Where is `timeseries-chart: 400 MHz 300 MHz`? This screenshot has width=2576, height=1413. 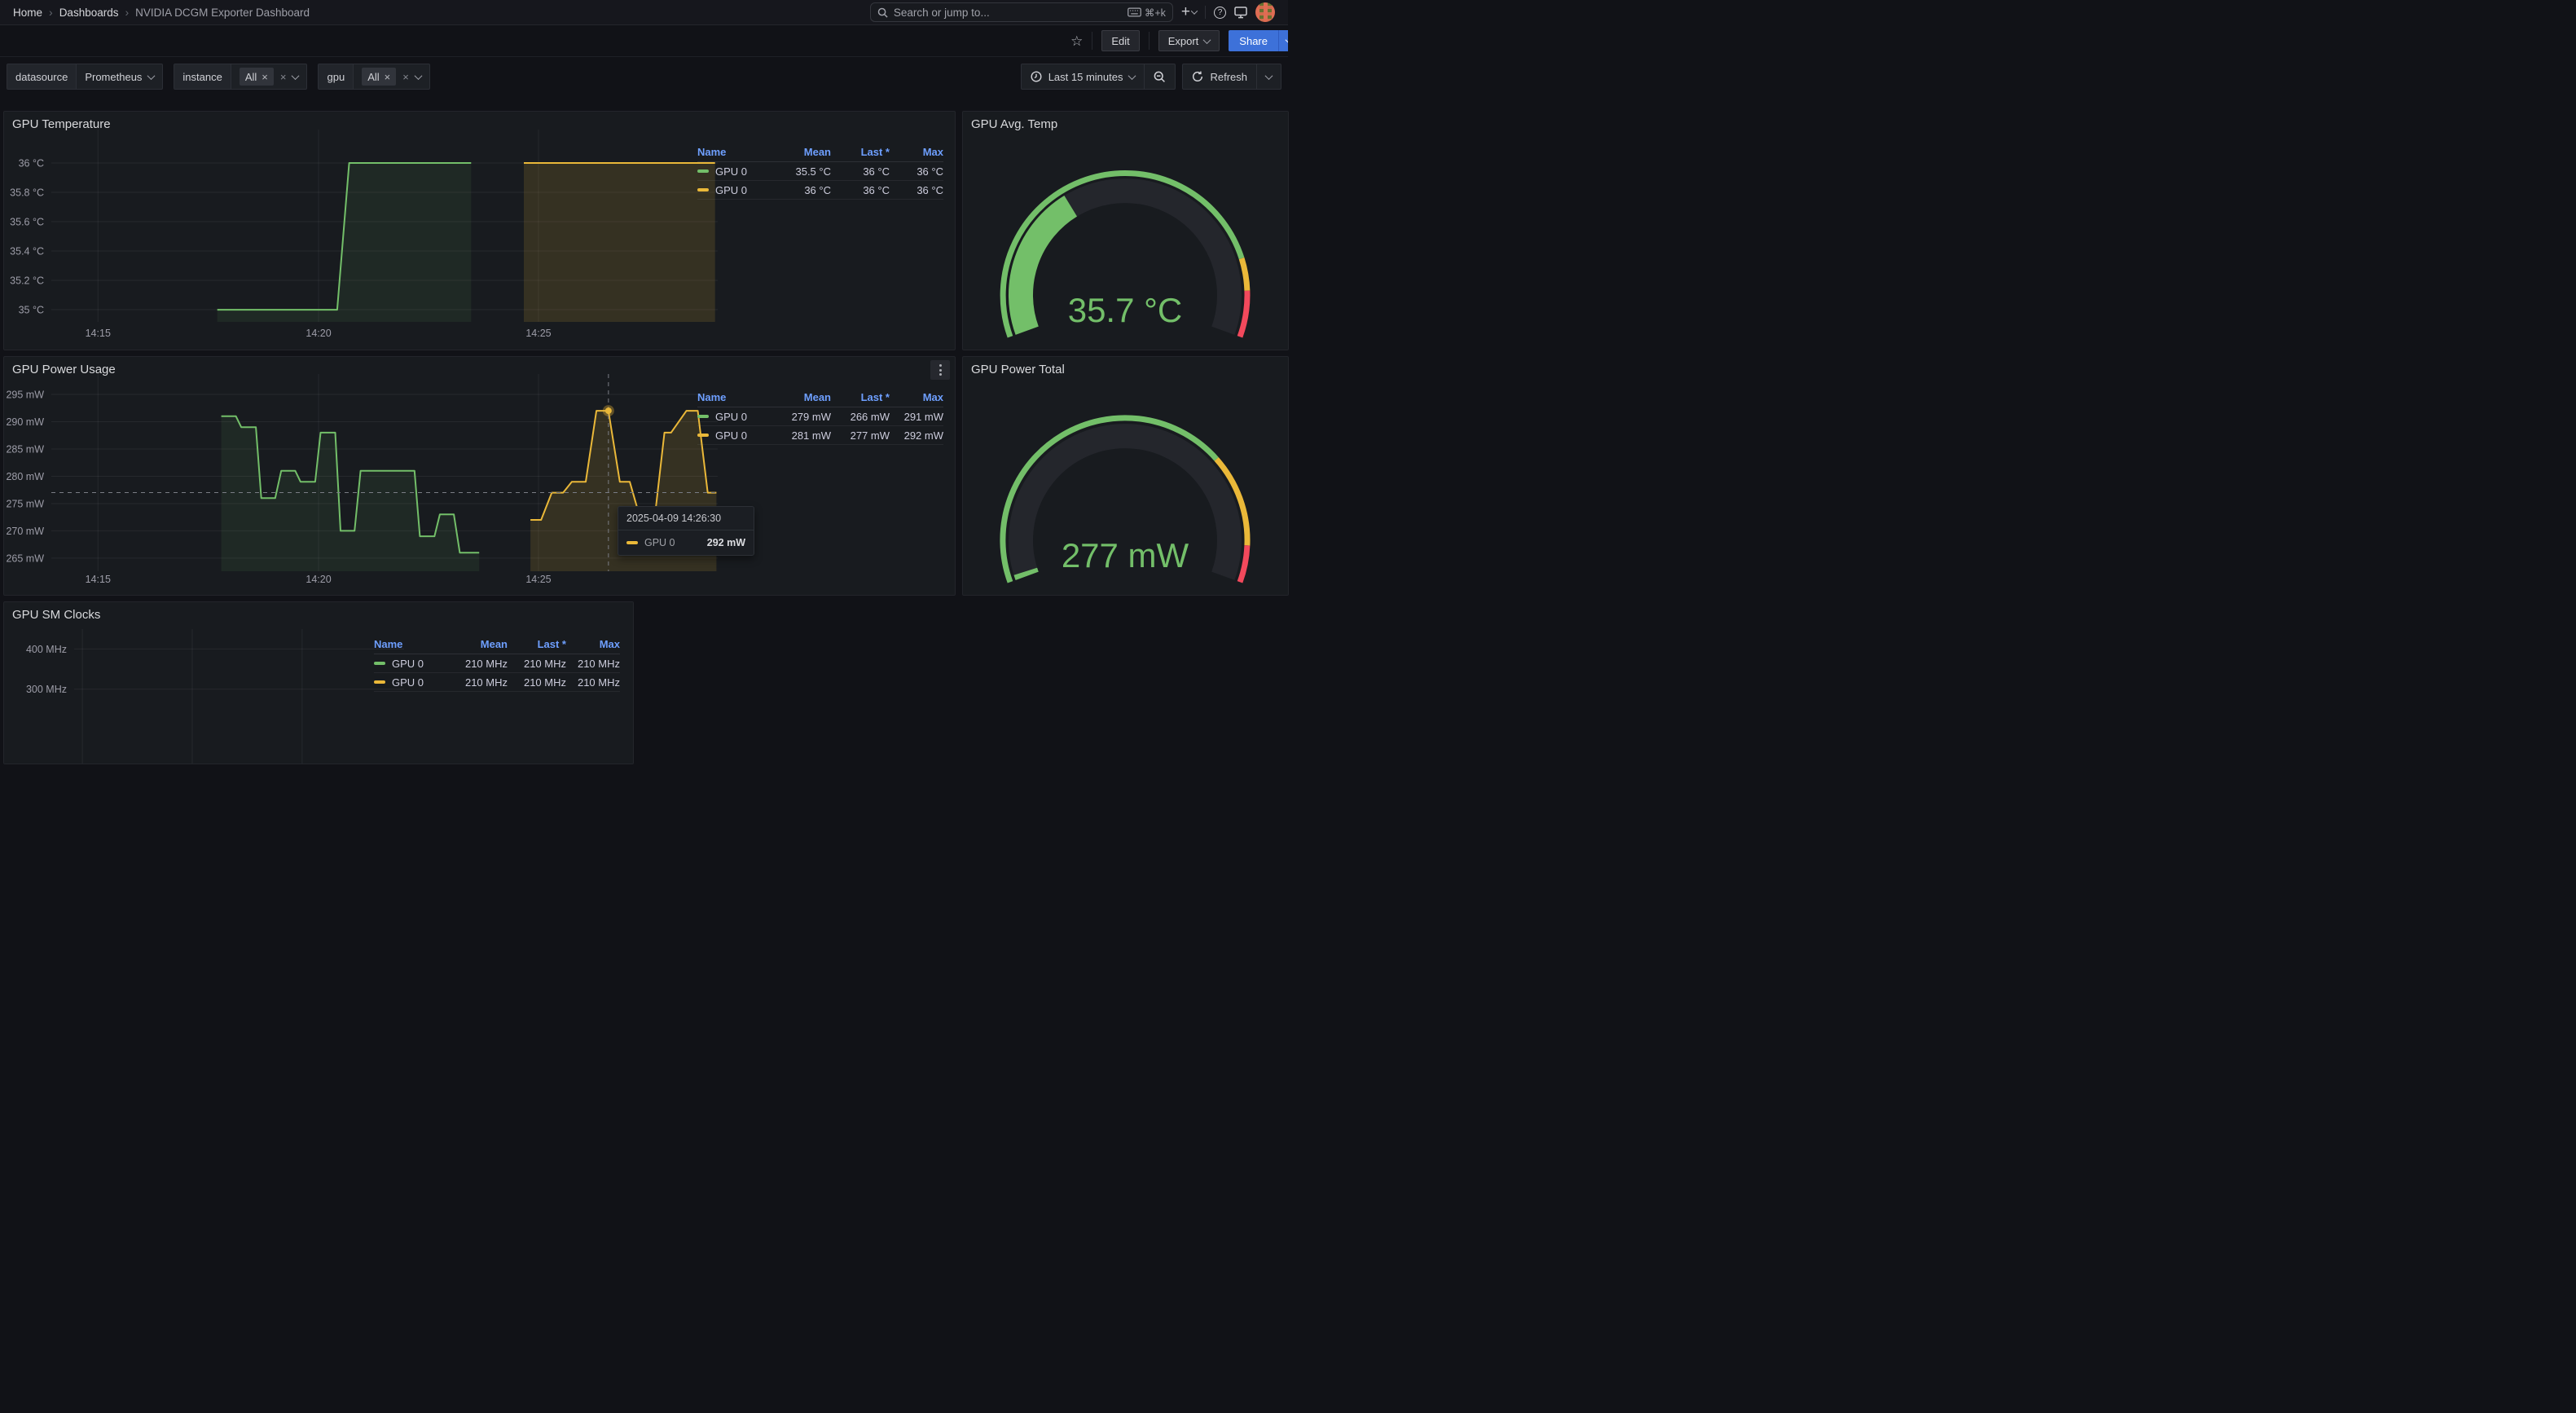 timeseries-chart: 400 MHz 300 MHz is located at coordinates (318, 683).